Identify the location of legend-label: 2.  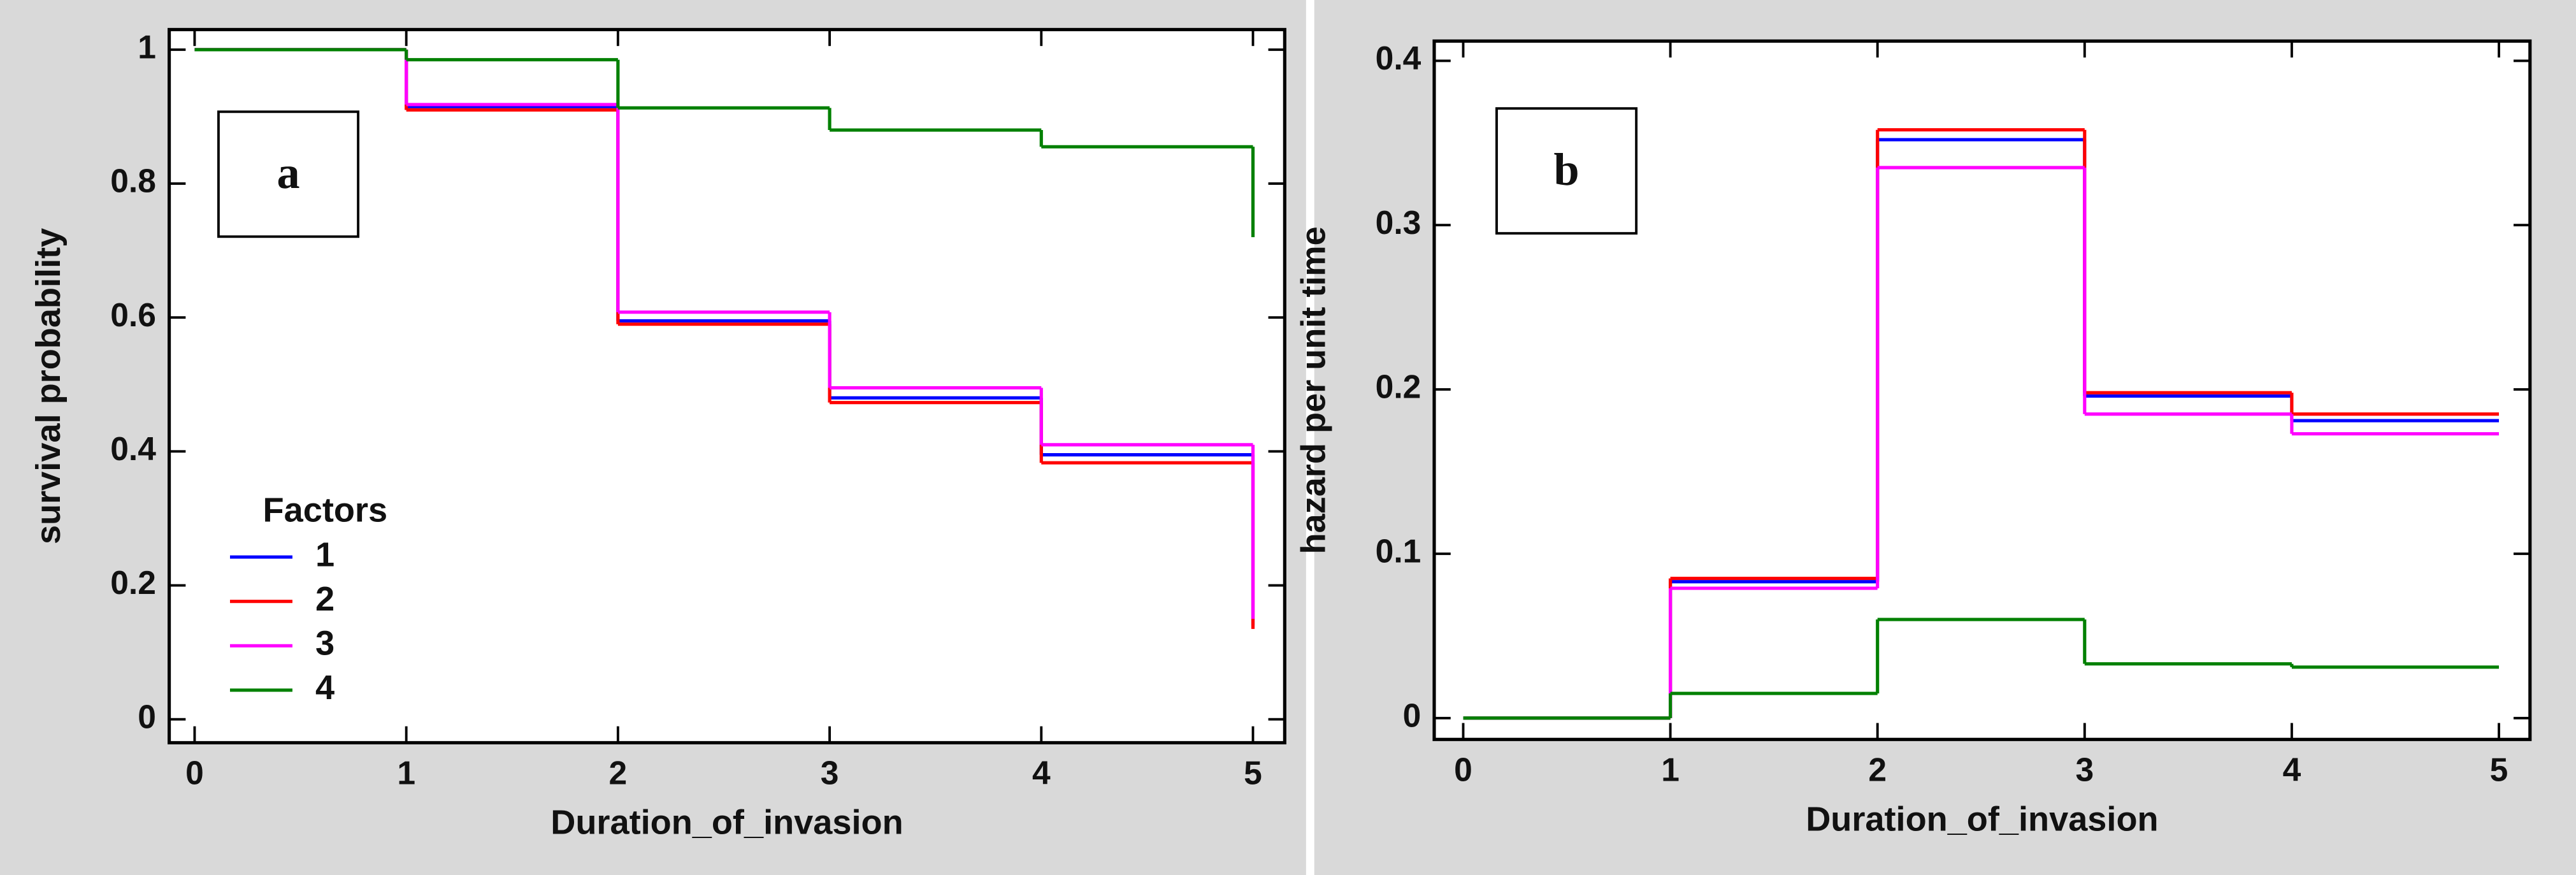
(325, 599).